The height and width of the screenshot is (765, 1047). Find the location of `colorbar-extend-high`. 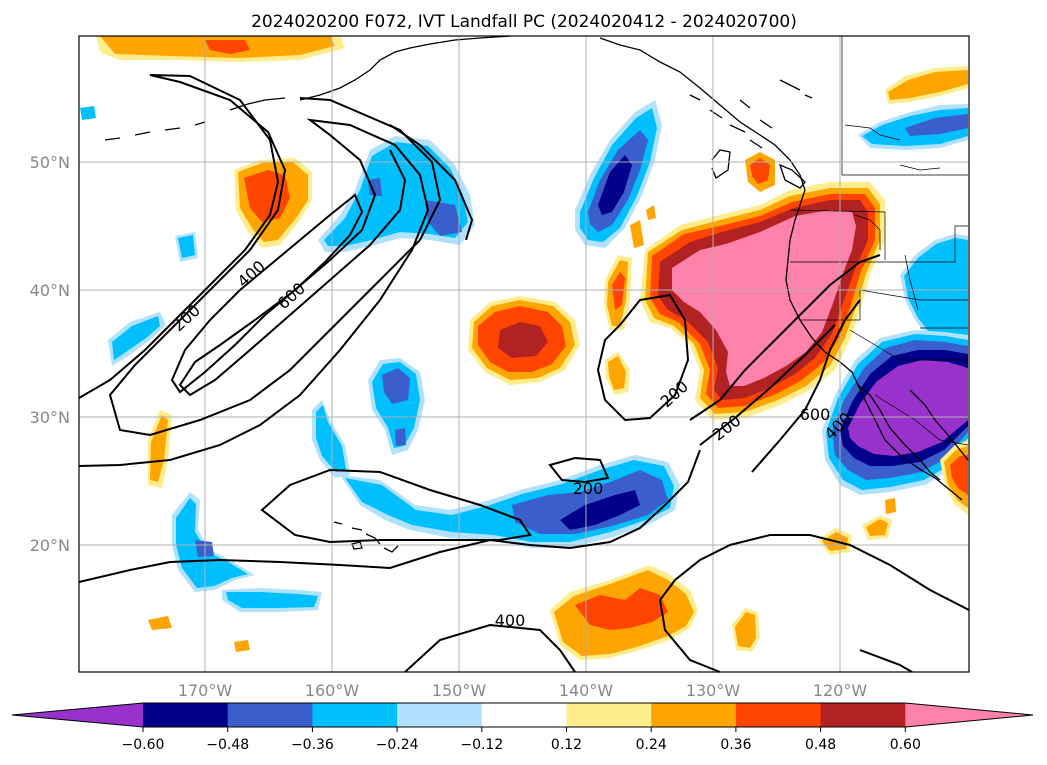

colorbar-extend-high is located at coordinates (969, 715).